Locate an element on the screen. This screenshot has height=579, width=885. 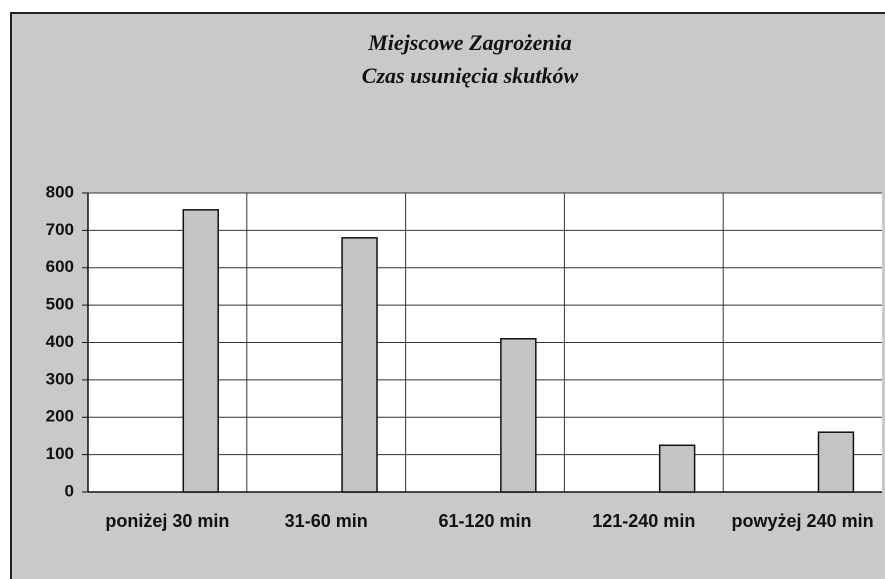
y-tick-label: 200 is located at coordinates (60, 416).